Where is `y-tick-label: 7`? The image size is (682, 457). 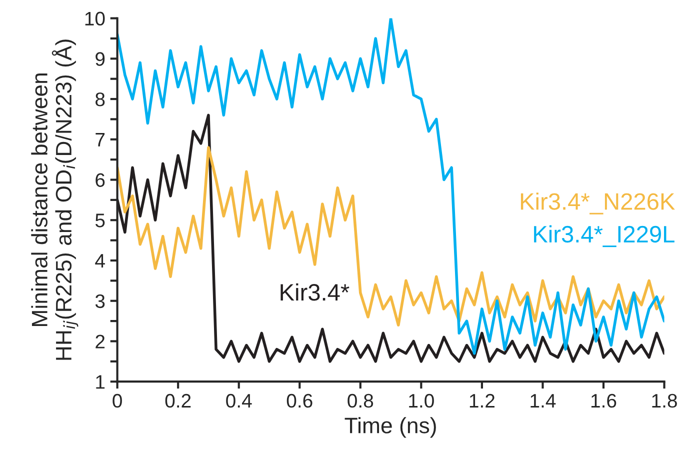
y-tick-label: 7 is located at coordinates (100, 139).